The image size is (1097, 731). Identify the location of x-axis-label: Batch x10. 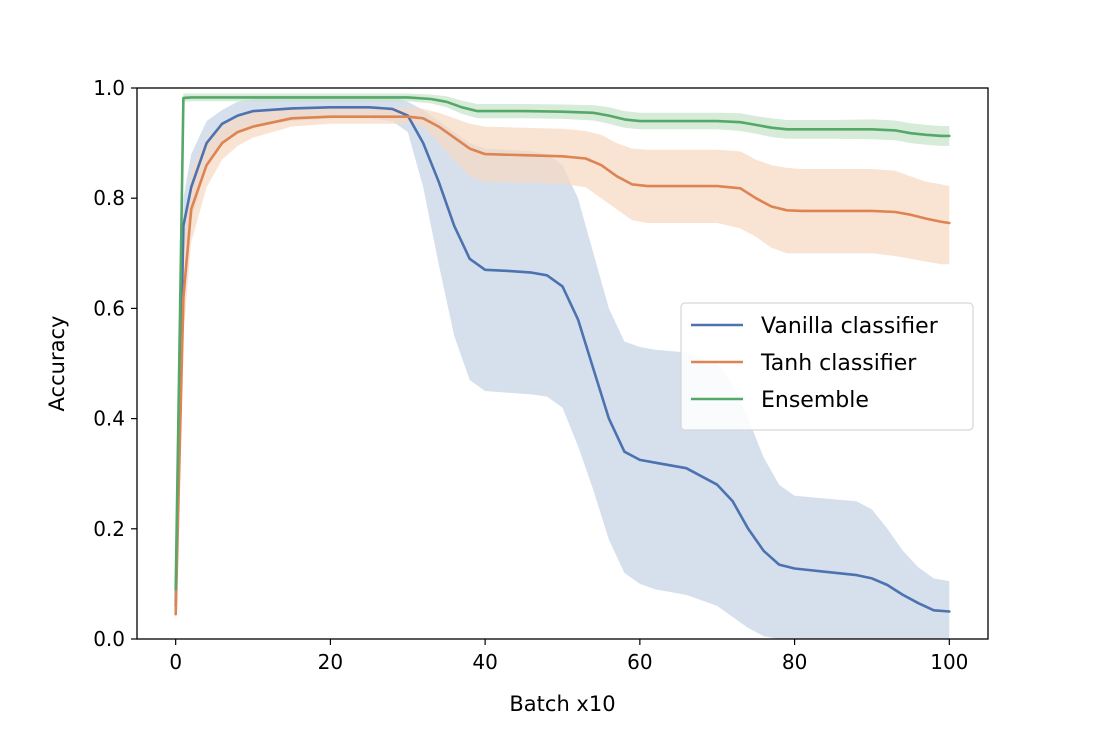
(562, 704).